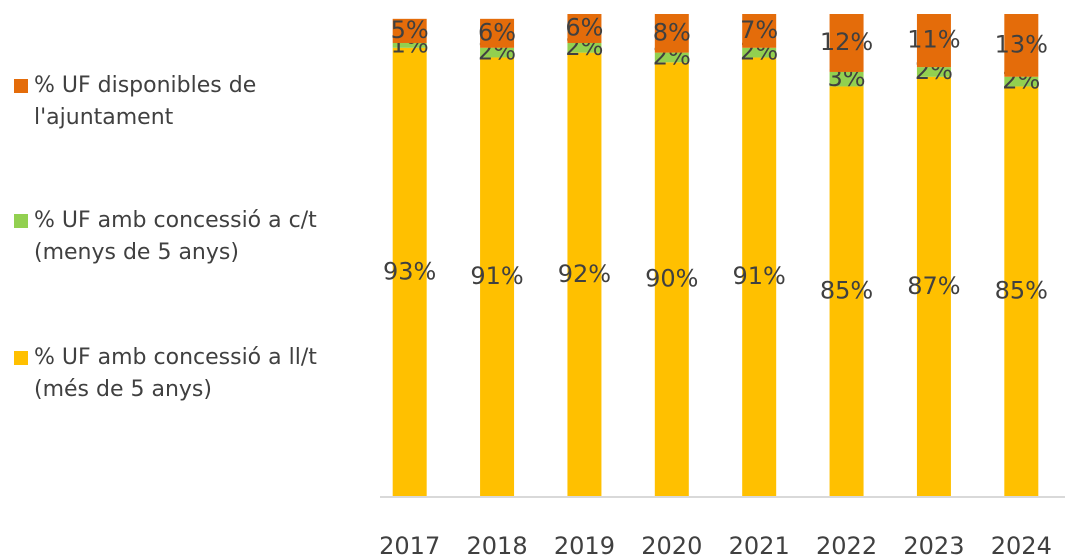 The width and height of the screenshot is (1065, 558). I want to click on data-label: 92%, so click(584, 274).